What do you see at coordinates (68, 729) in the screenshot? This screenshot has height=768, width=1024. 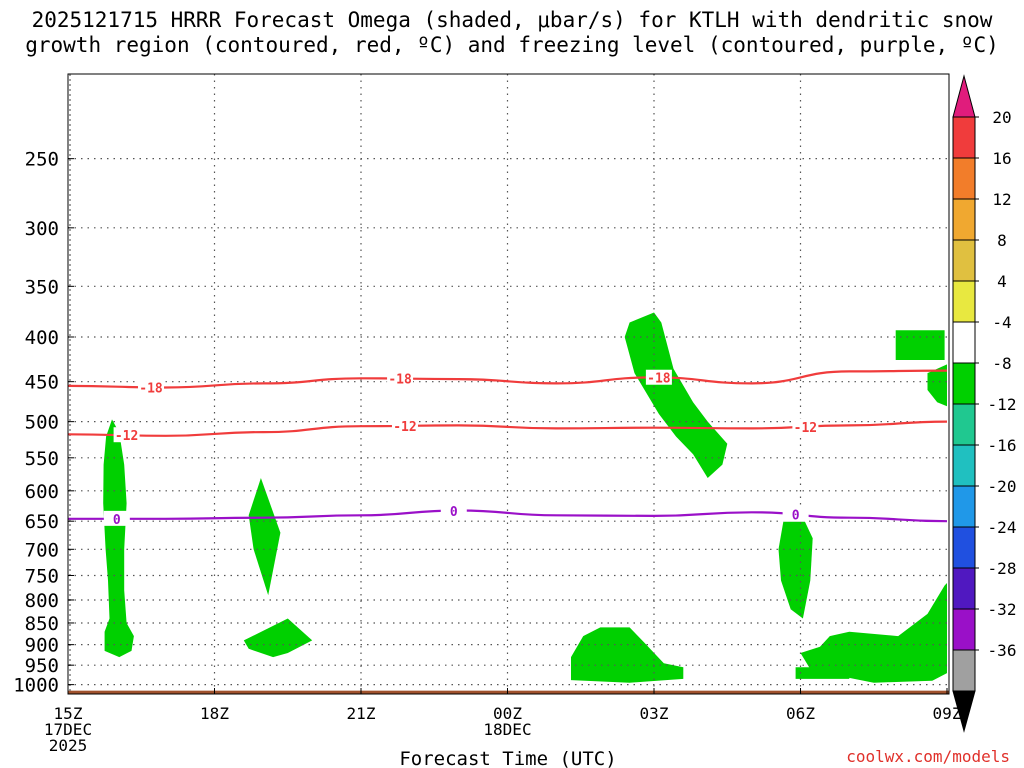 I see `x-tick-label: 17DEC` at bounding box center [68, 729].